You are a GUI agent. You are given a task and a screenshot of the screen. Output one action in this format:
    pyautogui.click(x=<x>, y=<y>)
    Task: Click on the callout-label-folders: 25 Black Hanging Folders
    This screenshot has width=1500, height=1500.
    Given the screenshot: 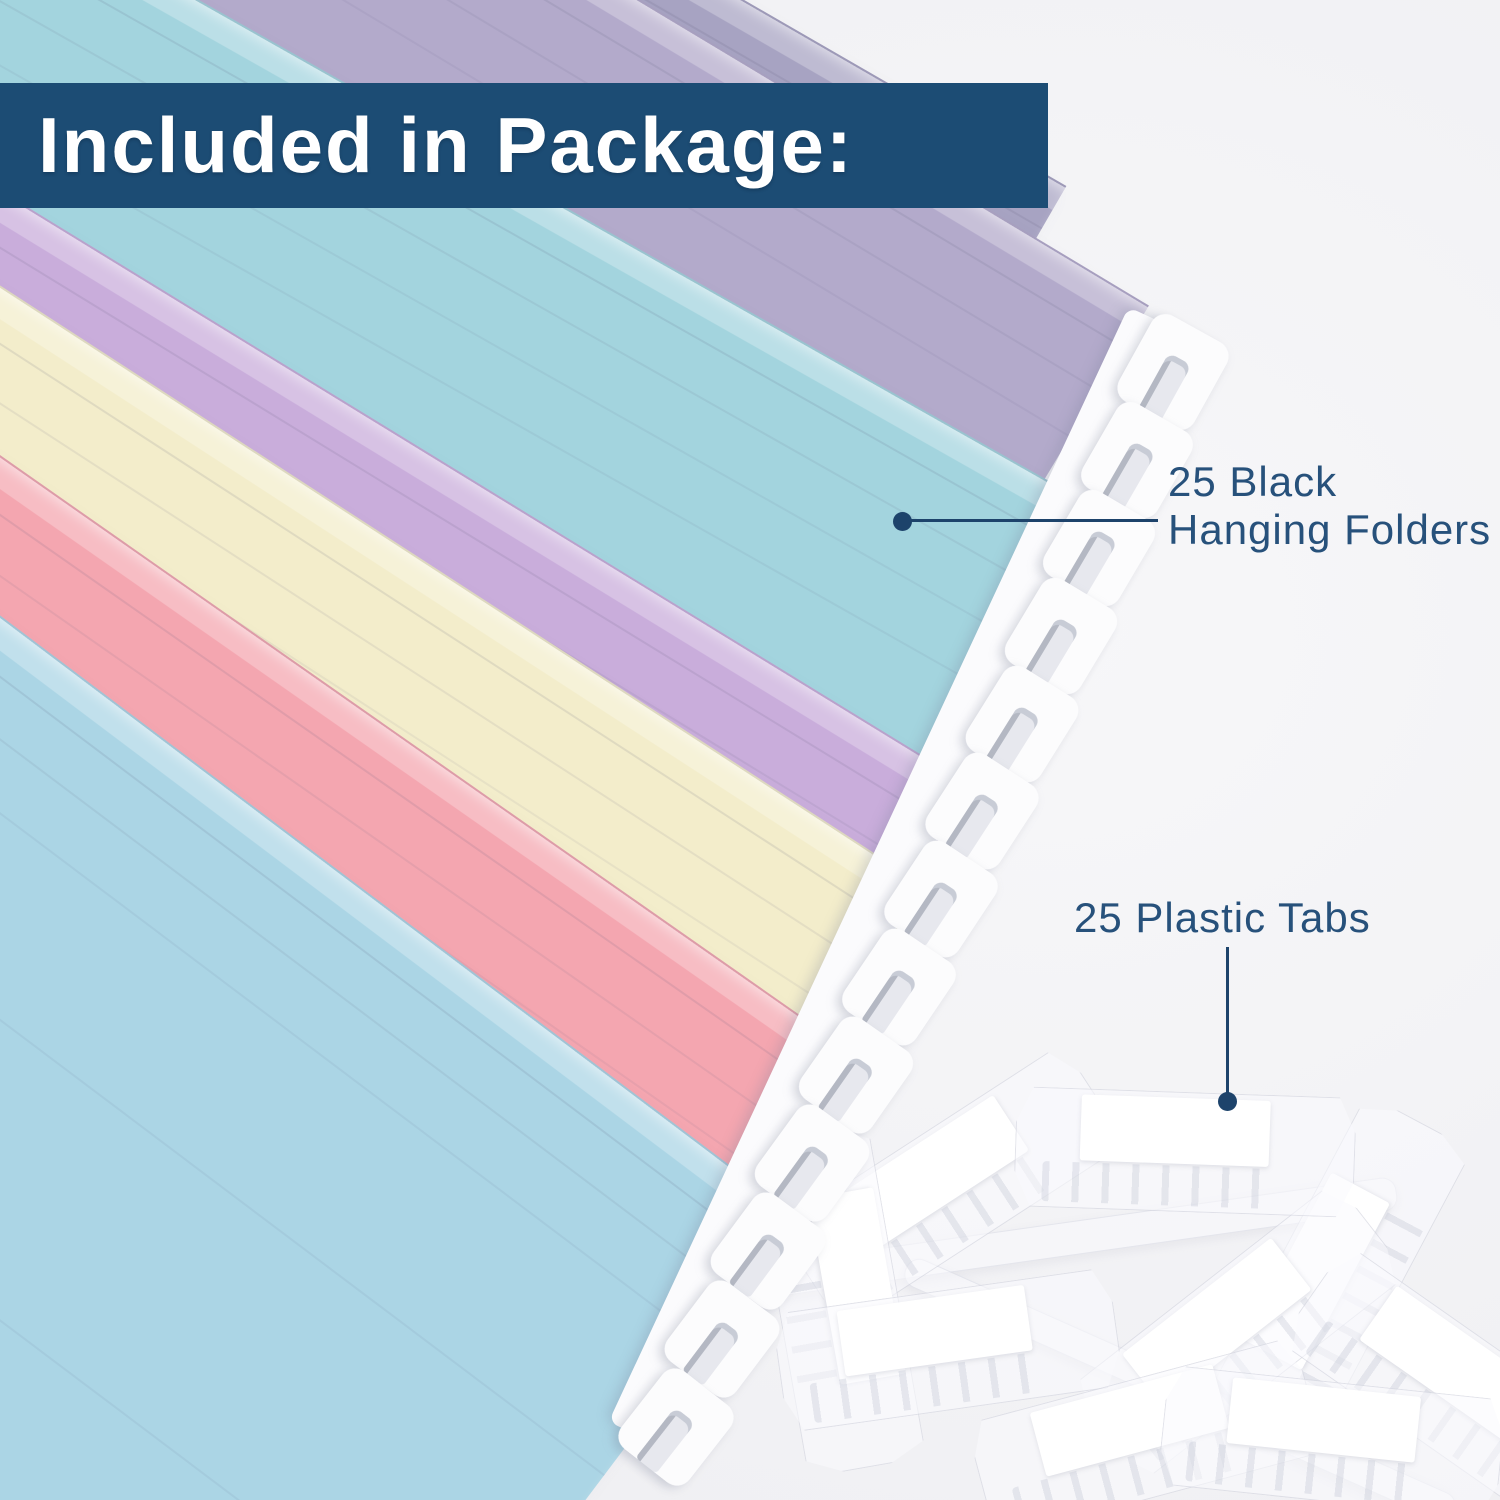 What is the action you would take?
    pyautogui.click(x=1329, y=506)
    